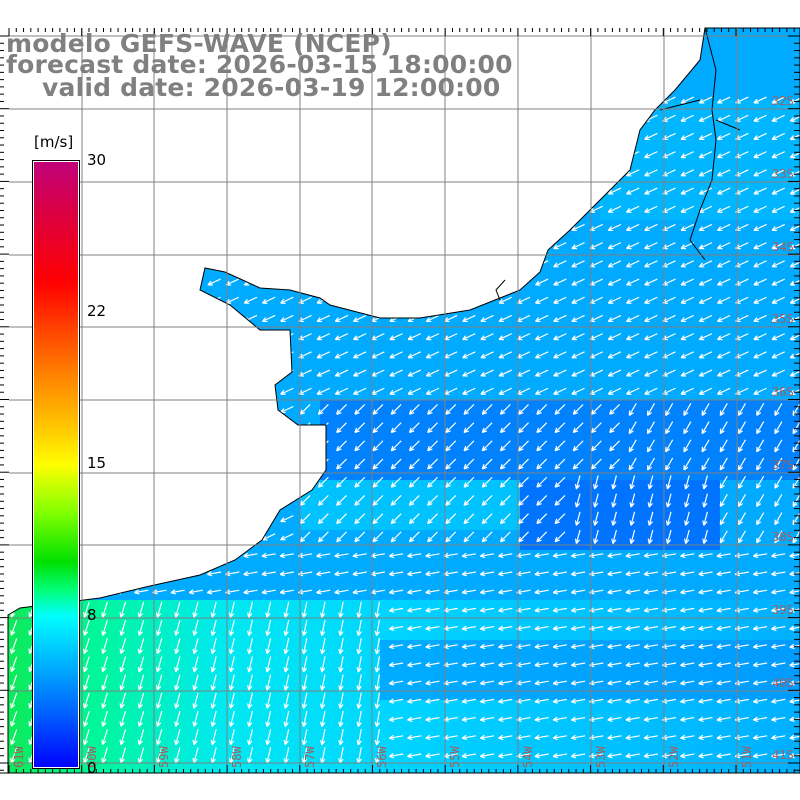 This screenshot has height=800, width=800. What do you see at coordinates (783, 465) in the screenshot?
I see `latitude-label: 37S` at bounding box center [783, 465].